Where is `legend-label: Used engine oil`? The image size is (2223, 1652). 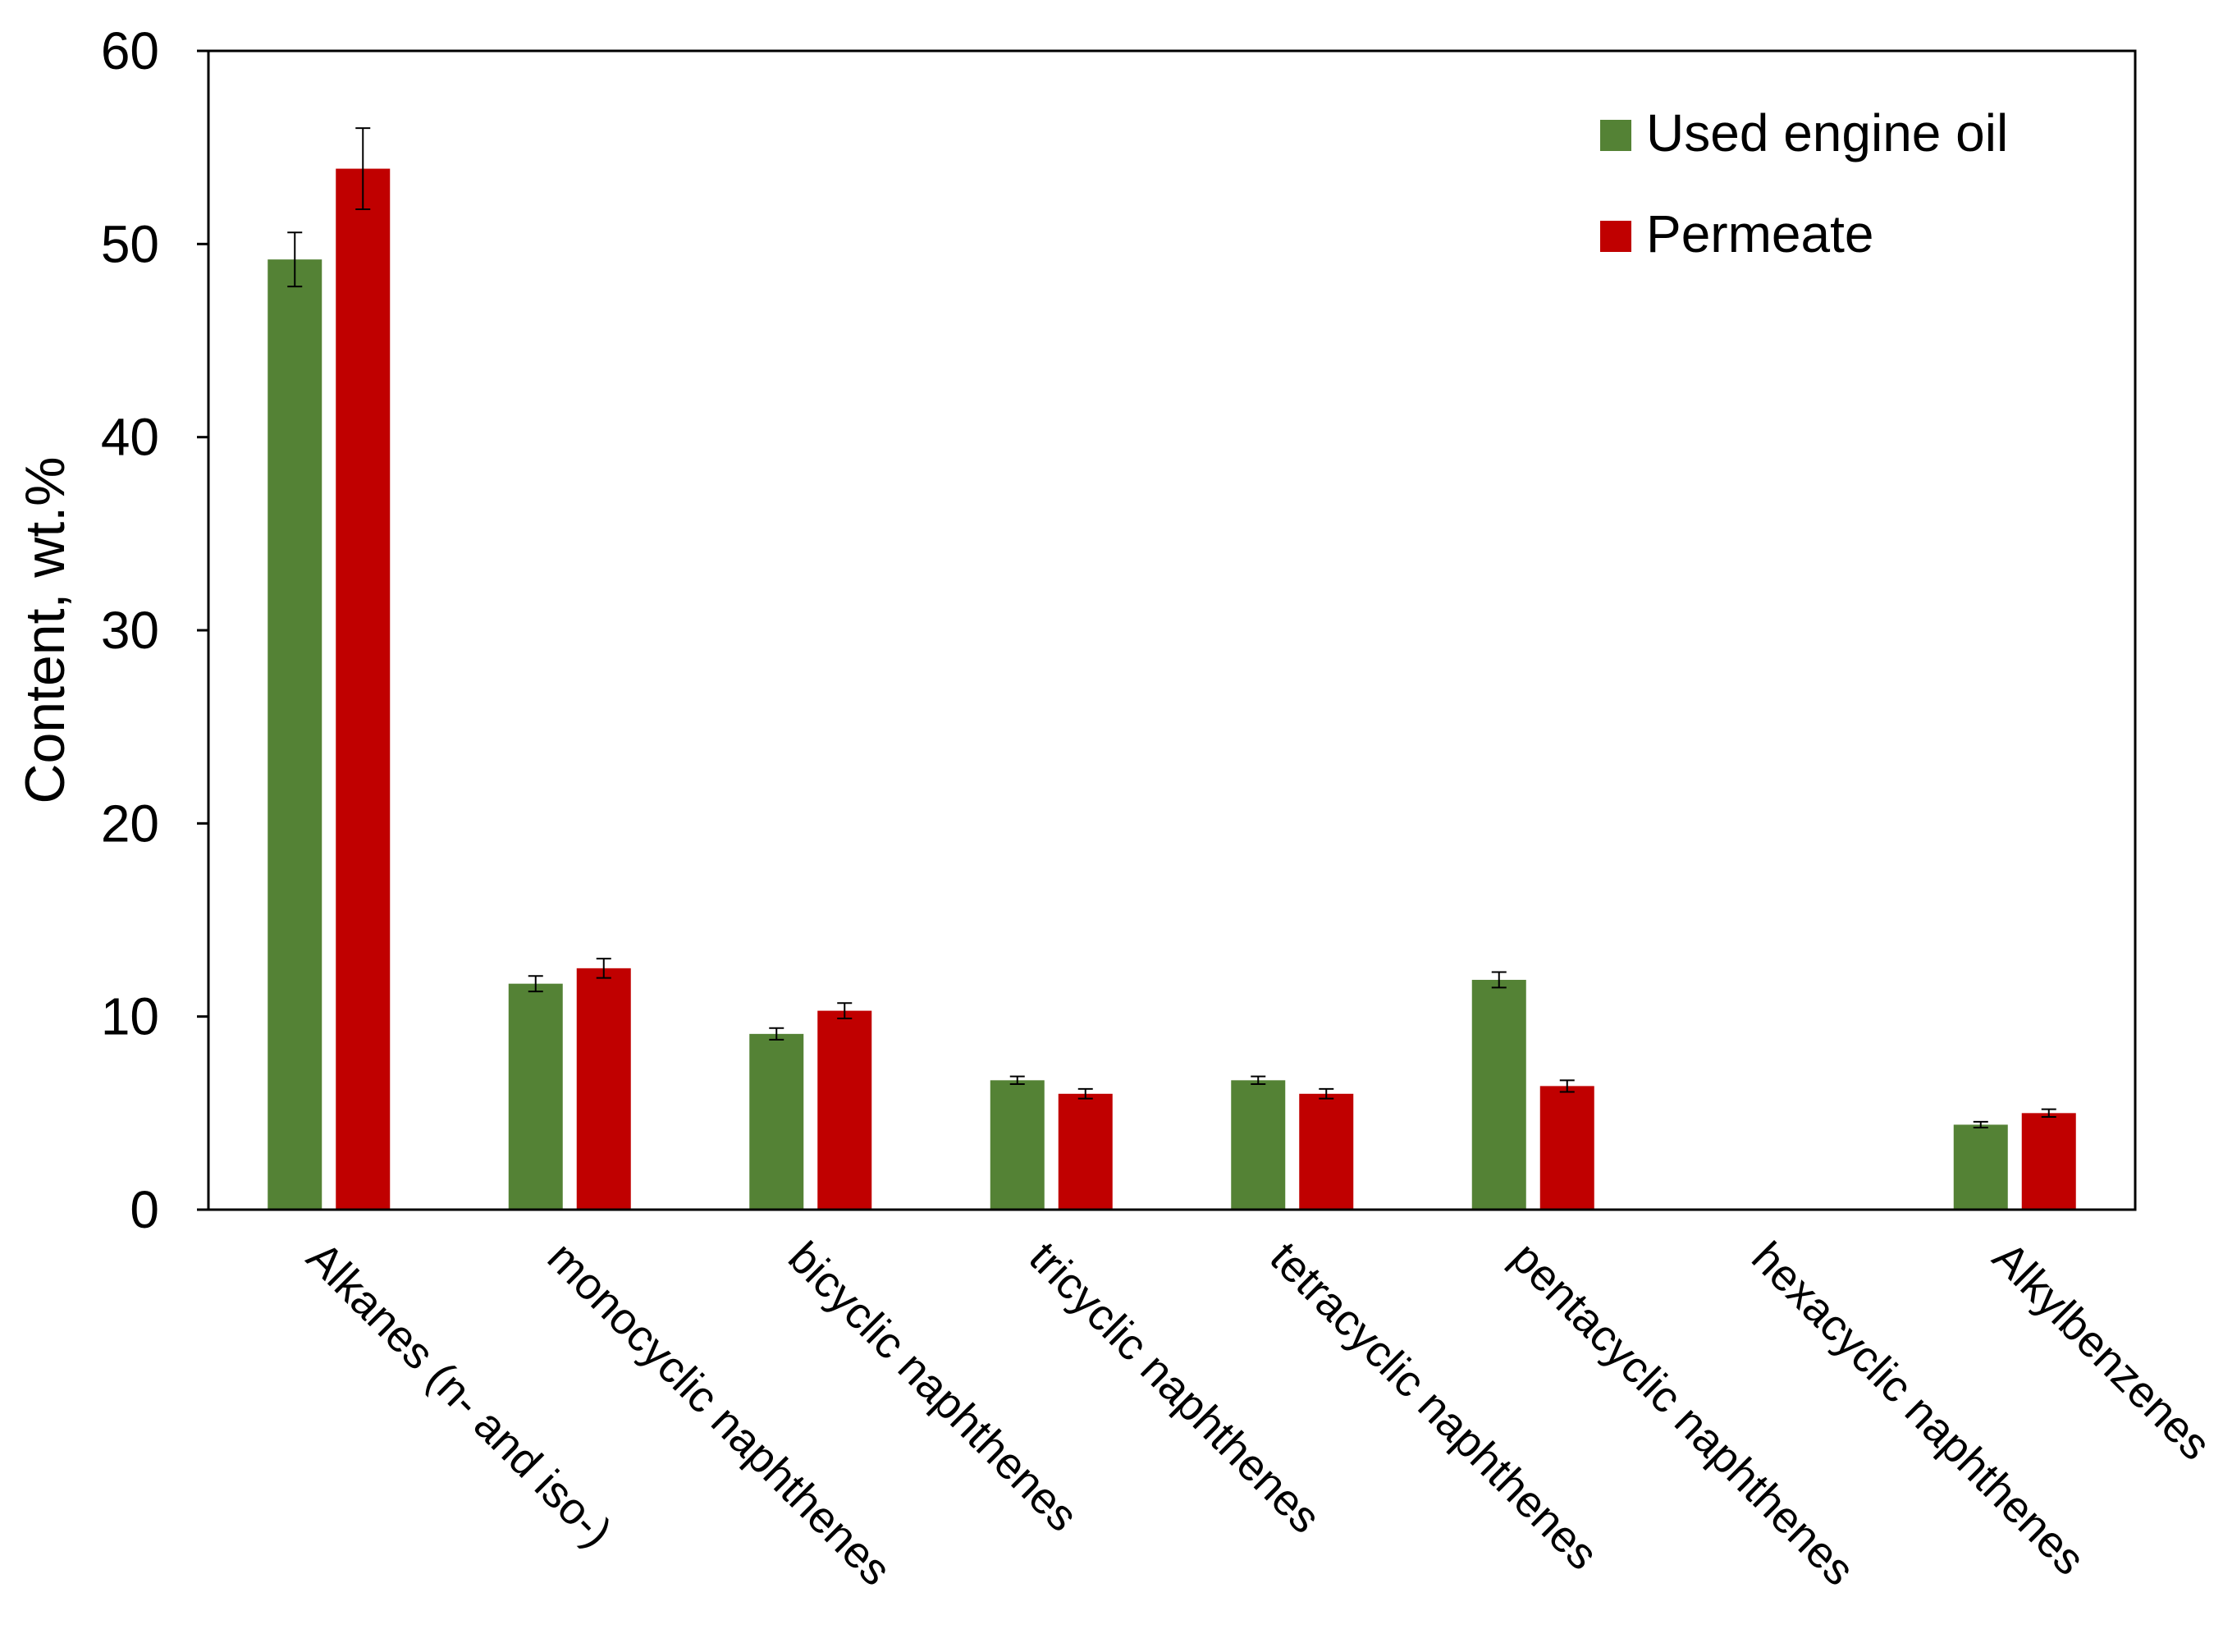
legend-label: Used engine oil is located at coordinates (1827, 132).